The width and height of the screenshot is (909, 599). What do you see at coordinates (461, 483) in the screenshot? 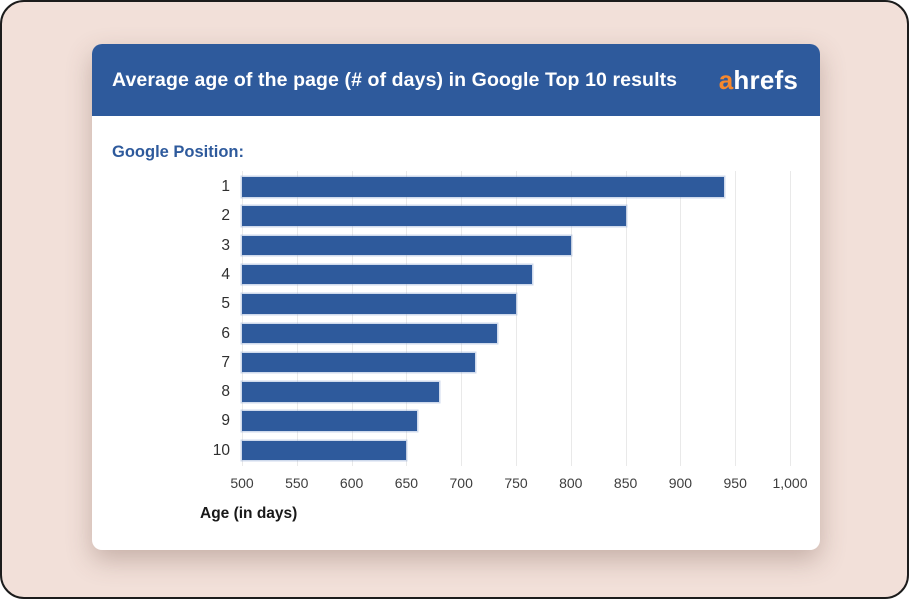
I see `x-tick-label: 700` at bounding box center [461, 483].